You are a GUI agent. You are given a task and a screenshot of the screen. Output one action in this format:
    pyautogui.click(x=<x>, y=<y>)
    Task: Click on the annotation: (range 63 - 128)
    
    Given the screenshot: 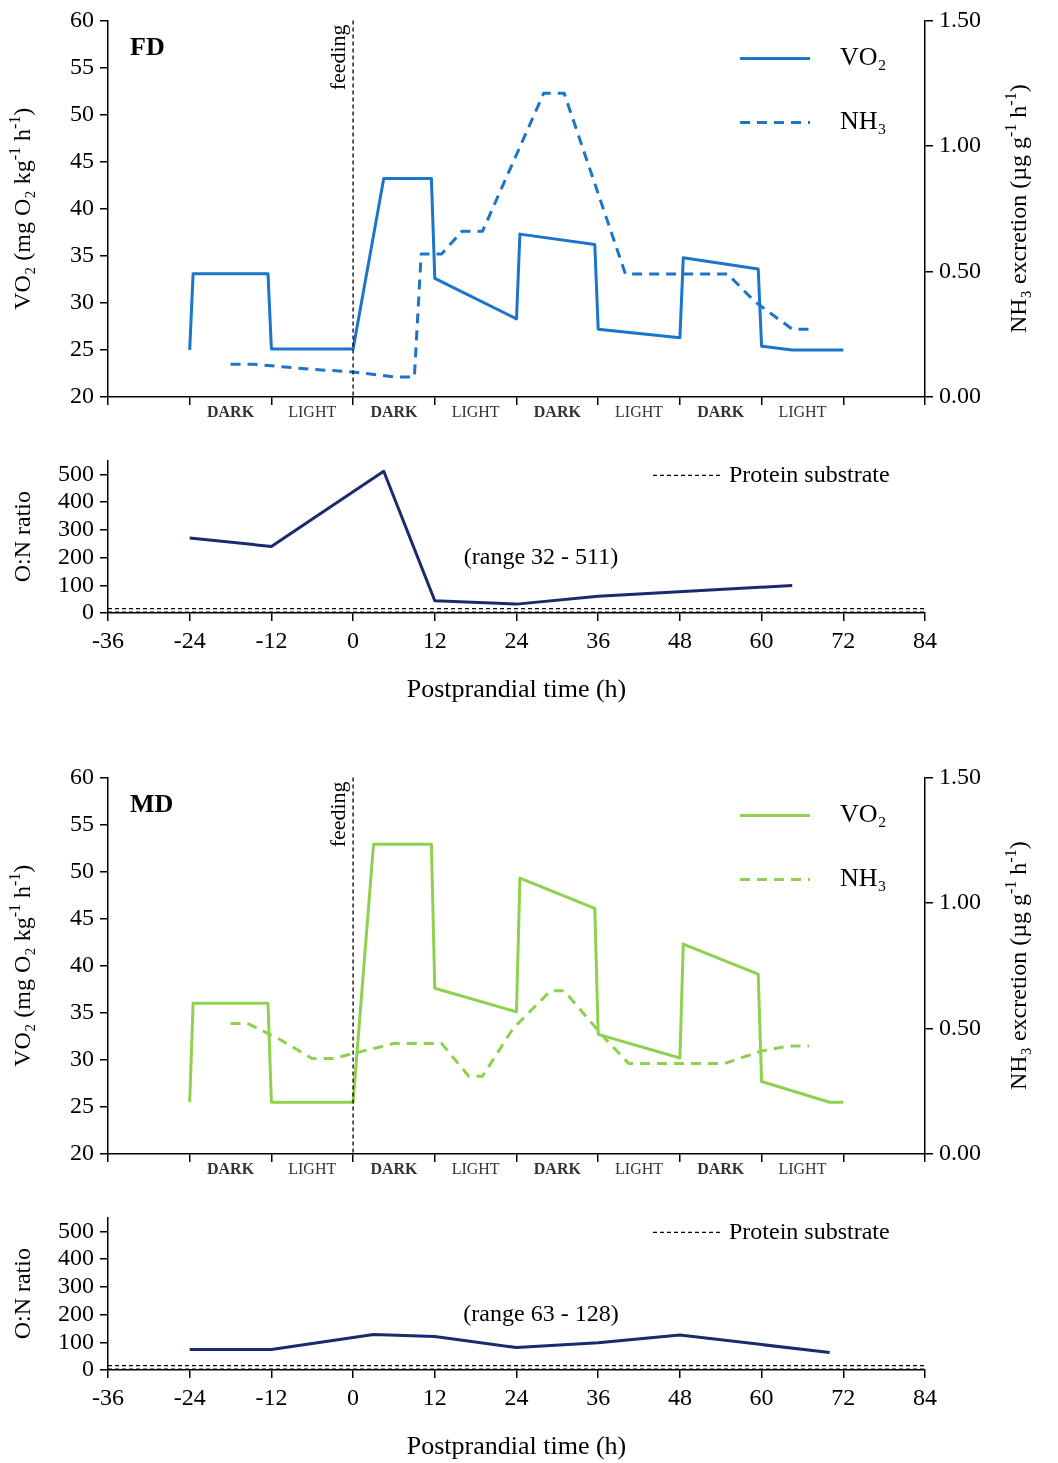 What is the action you would take?
    pyautogui.click(x=541, y=1313)
    